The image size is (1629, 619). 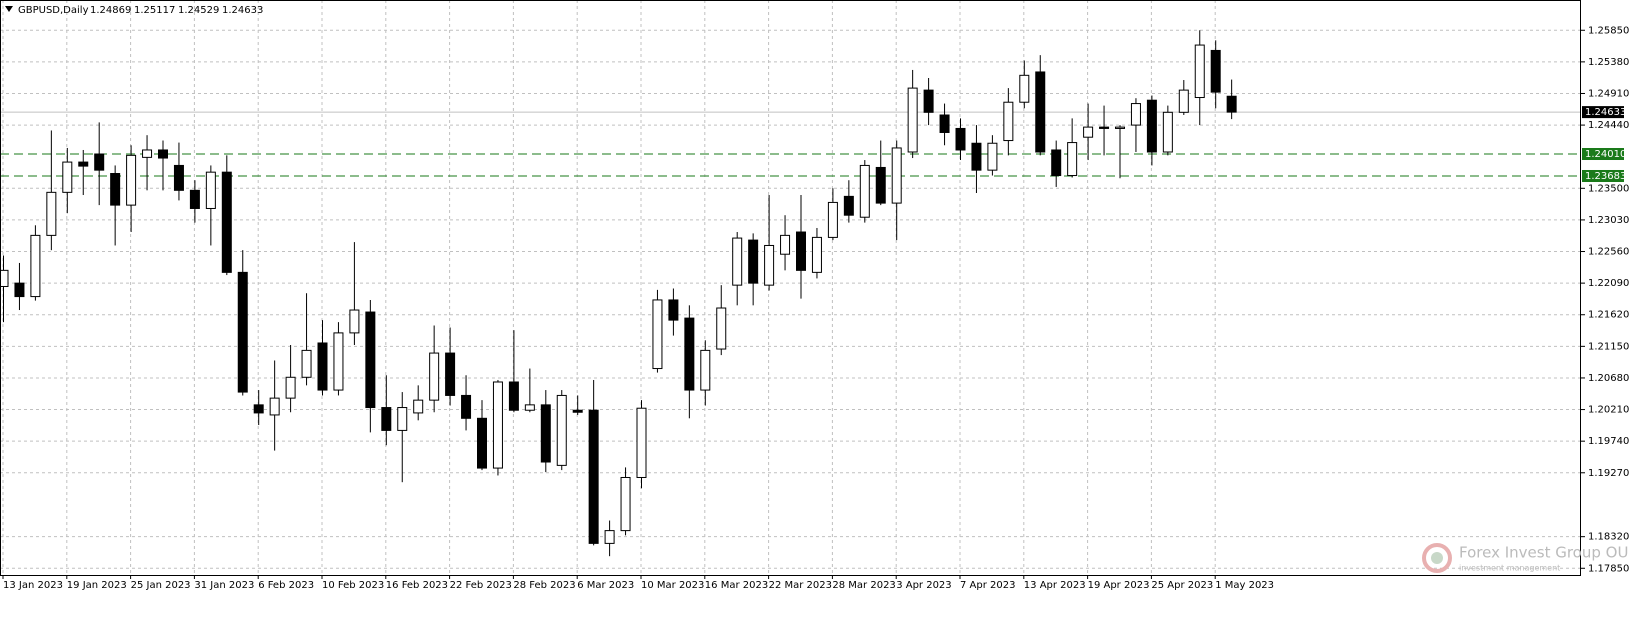 What do you see at coordinates (1608, 568) in the screenshot?
I see `y-tick-label: 1.17850` at bounding box center [1608, 568].